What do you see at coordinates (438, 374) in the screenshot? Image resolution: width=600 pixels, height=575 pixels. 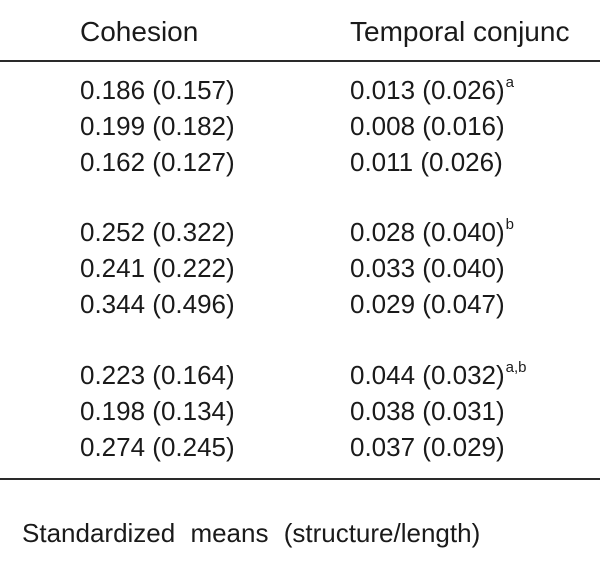 I see `cell-temporal-7: 0.044 (0.032)a,b` at bounding box center [438, 374].